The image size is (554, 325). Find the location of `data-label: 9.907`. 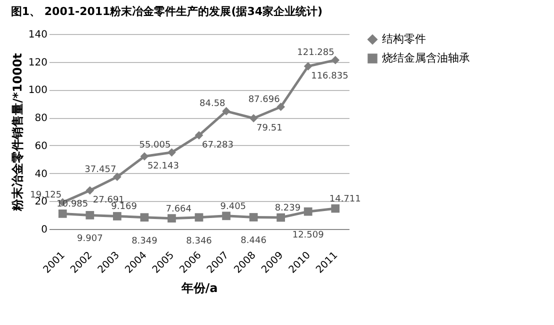

data-label: 9.907 is located at coordinates (90, 239).